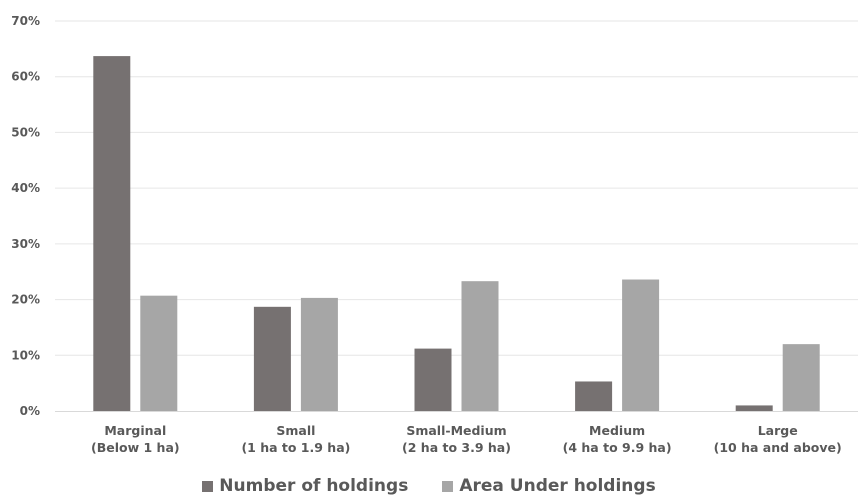 The image size is (858, 501). What do you see at coordinates (25, 216) in the screenshot?
I see `y-axis: 0% 10% 20% 30% 40% 50% 60% 70%` at bounding box center [25, 216].